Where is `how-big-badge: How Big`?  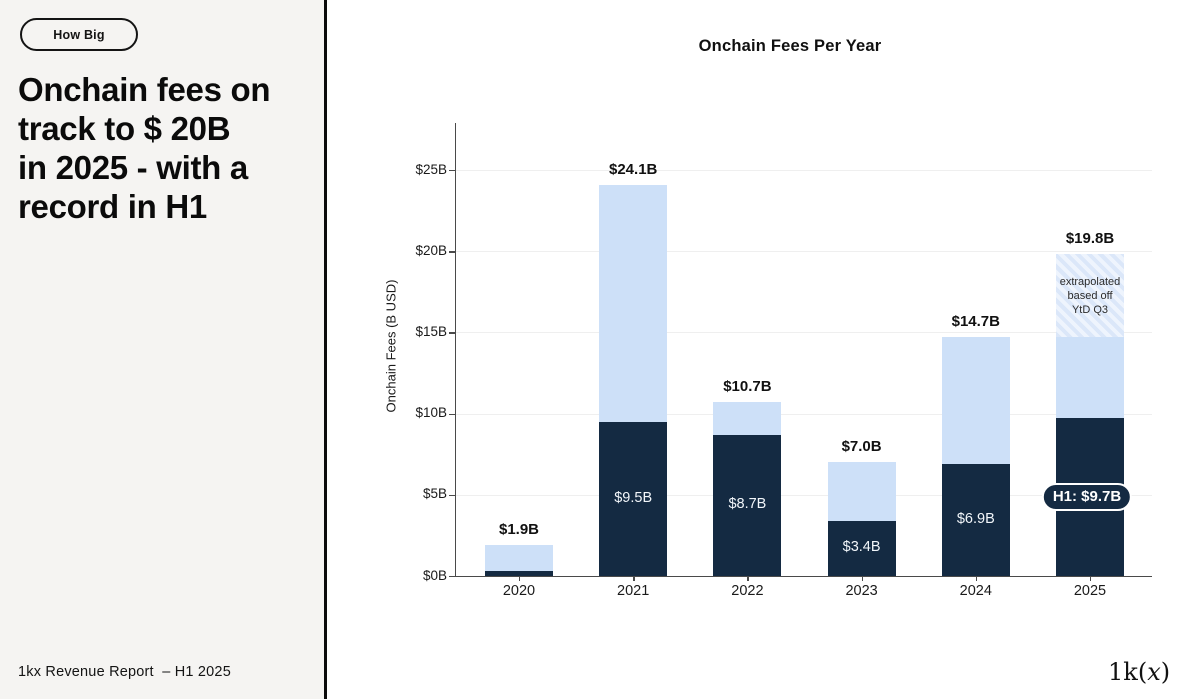
how-big-badge: How Big is located at coordinates (79, 34).